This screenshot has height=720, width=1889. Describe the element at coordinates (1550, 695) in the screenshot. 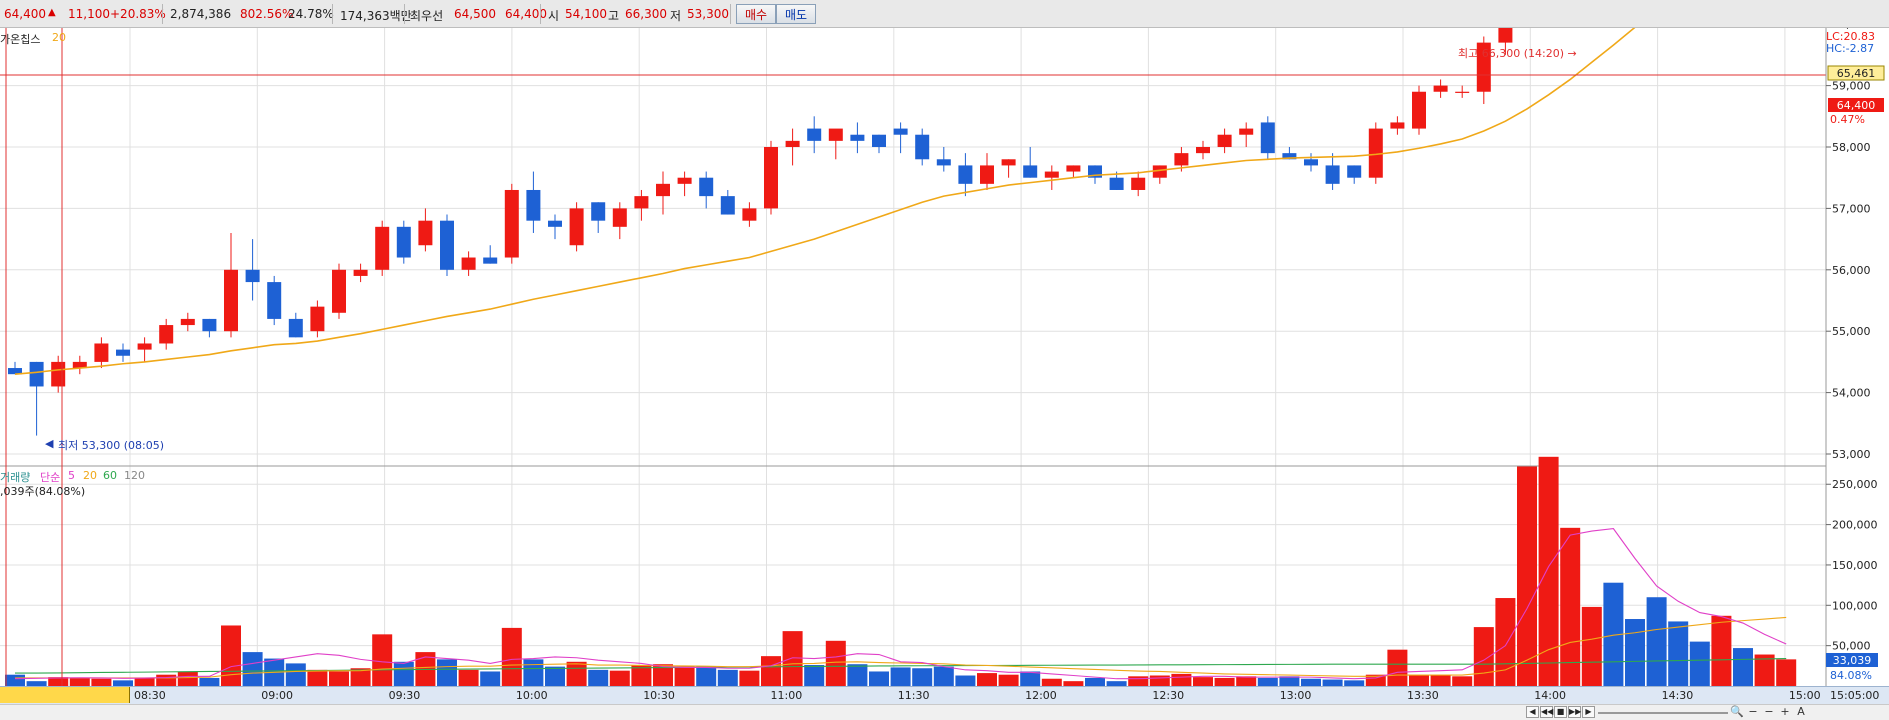

I see `time-label: 14:00` at that location.